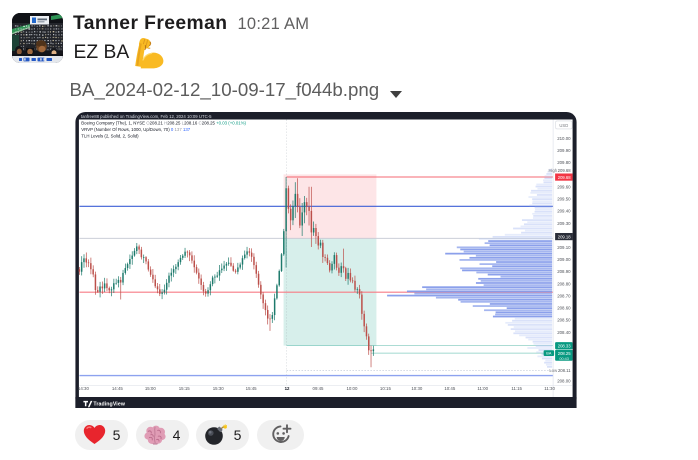 The width and height of the screenshot is (698, 460). Describe the element at coordinates (564, 331) in the screenshot. I see `svg-text: 208.40` at that location.